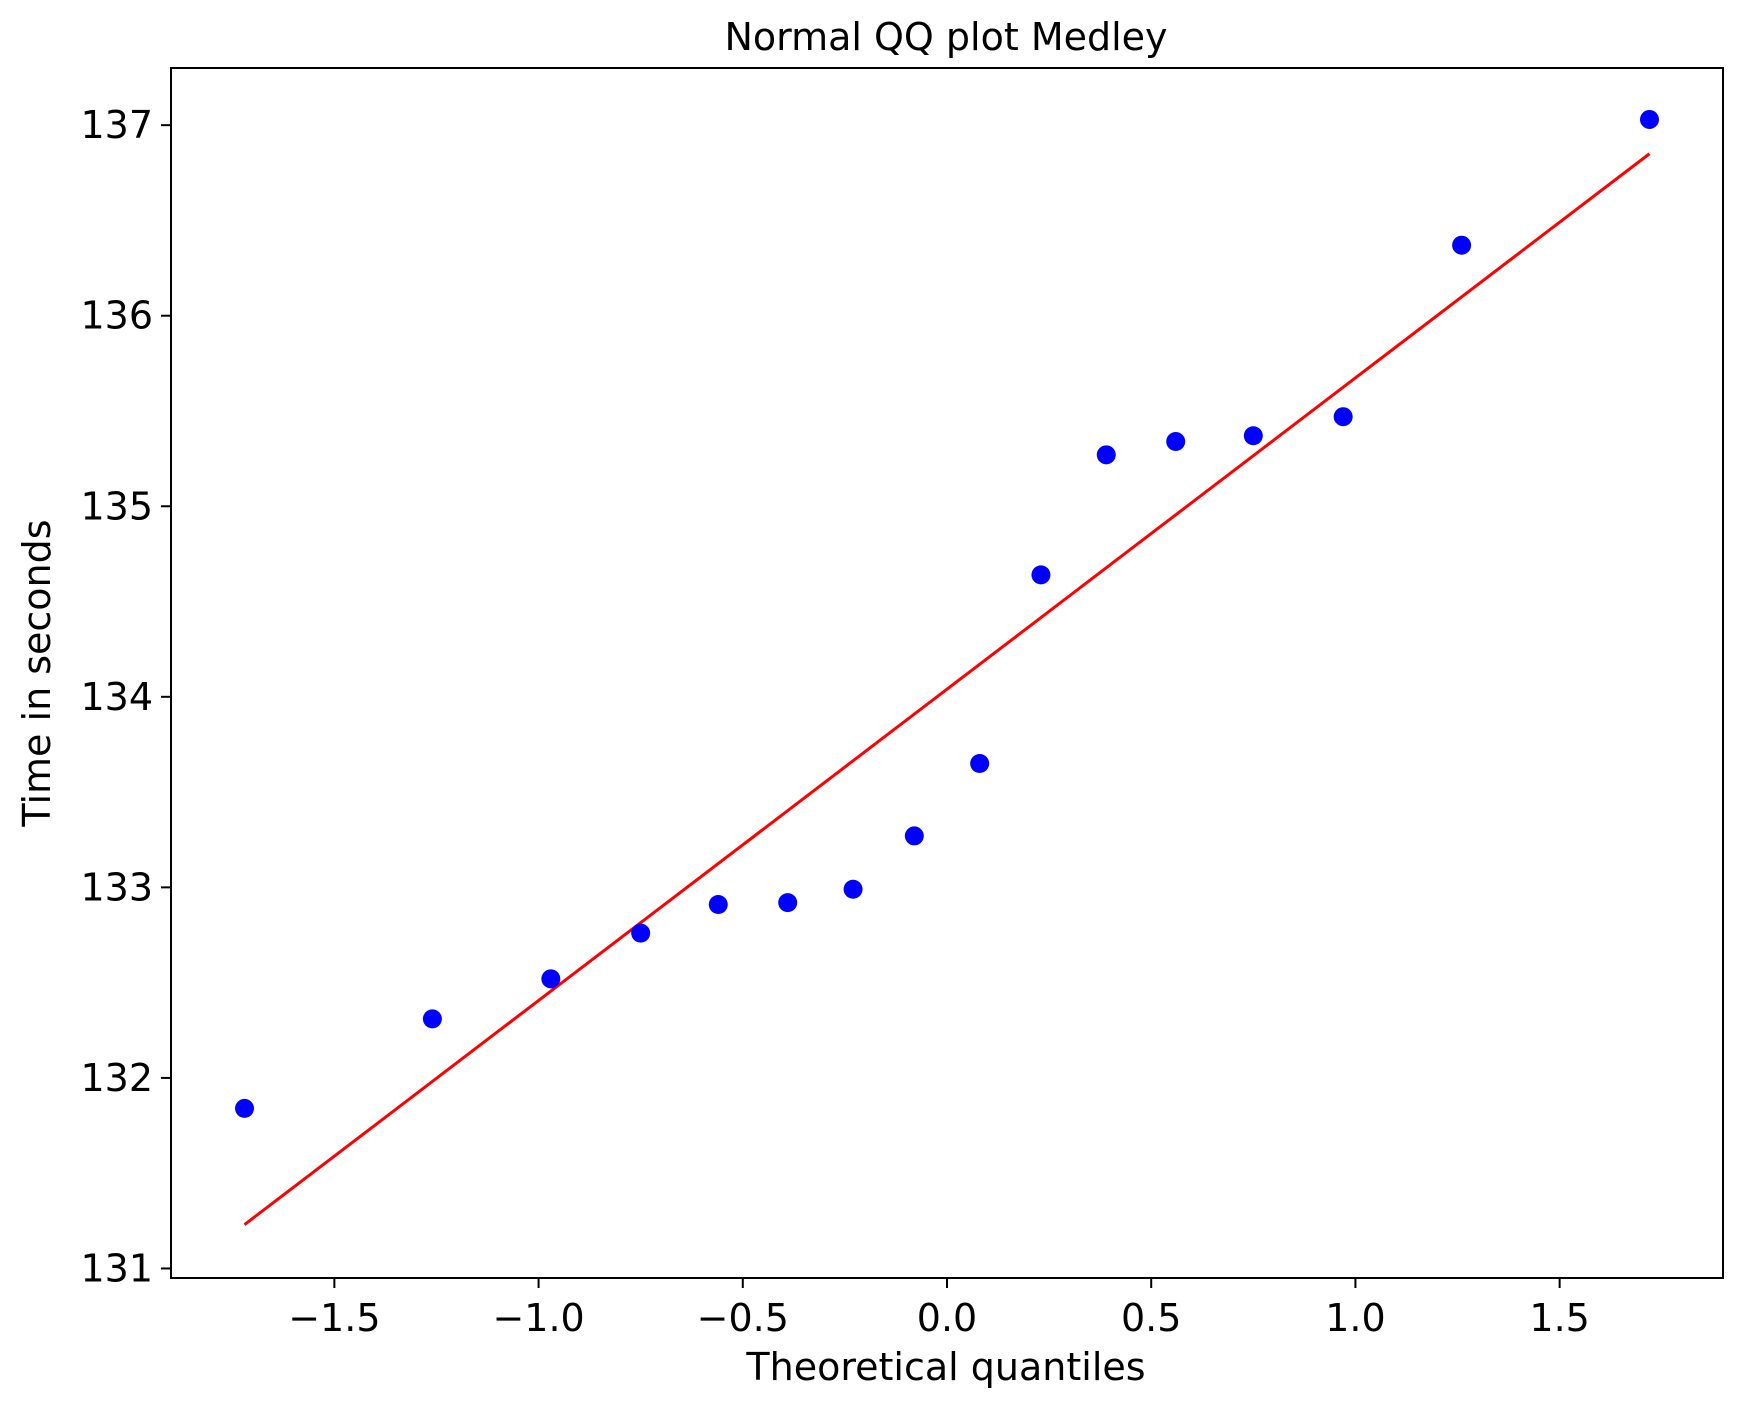 Image resolution: width=1740 pixels, height=1406 pixels. I want to click on x-tick-label: 1.0, so click(1355, 1318).